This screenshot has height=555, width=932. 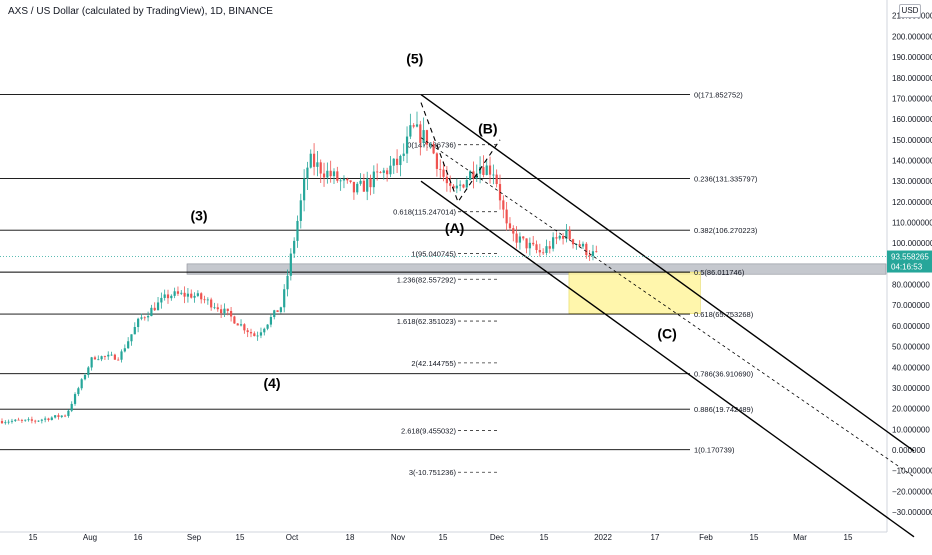 What do you see at coordinates (912, 160) in the screenshot?
I see `price-tick-label: 140.000000` at bounding box center [912, 160].